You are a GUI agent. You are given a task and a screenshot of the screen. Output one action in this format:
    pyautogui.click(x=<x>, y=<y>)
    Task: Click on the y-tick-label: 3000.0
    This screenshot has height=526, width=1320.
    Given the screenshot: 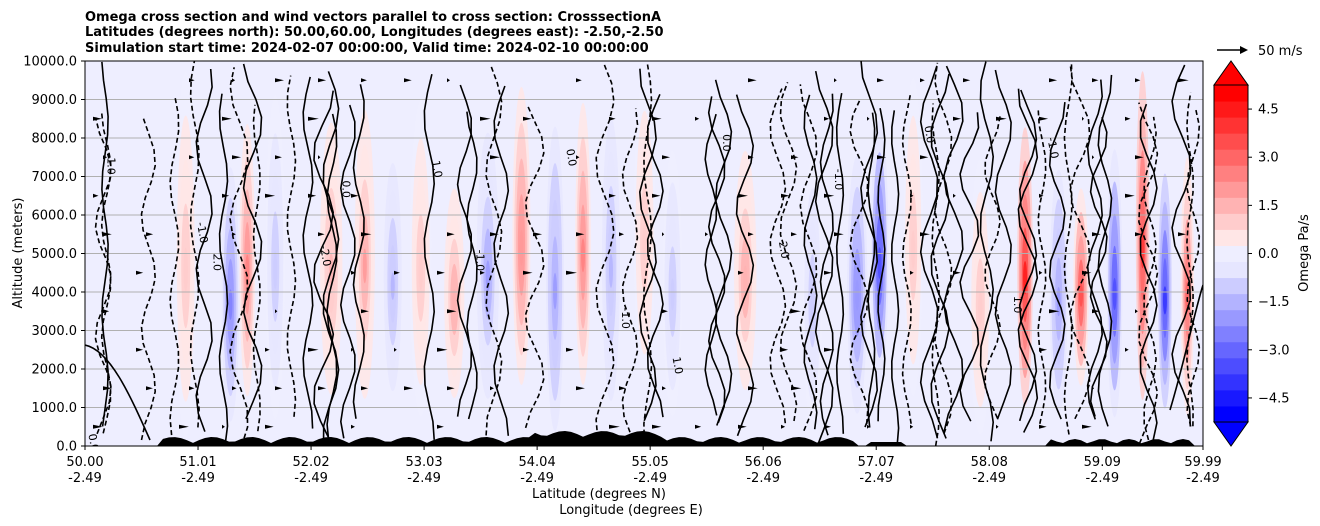 What is the action you would take?
    pyautogui.click(x=55, y=331)
    